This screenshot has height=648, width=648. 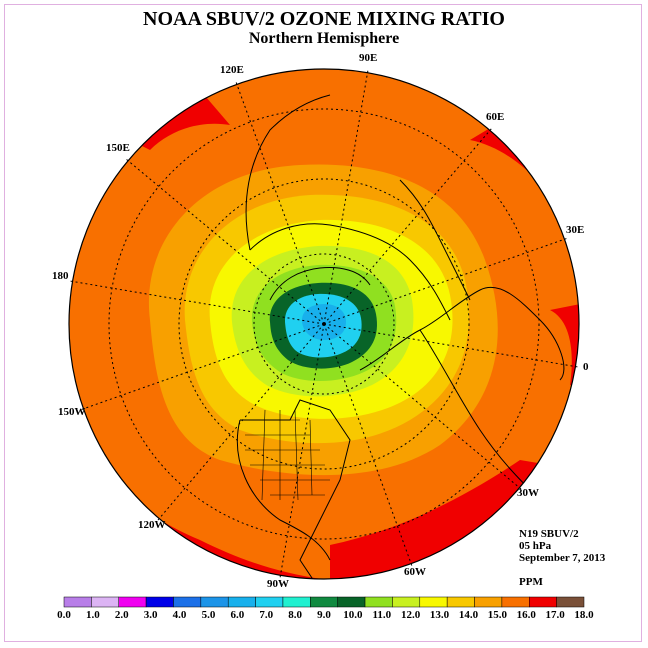 I want to click on lon-label-150e: 150E, so click(x=118, y=148).